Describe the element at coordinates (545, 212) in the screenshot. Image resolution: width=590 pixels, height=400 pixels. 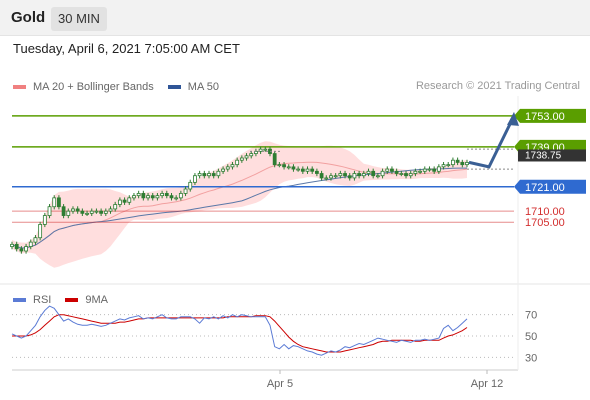
I see `level-label-1710.00: 1710.00` at that location.